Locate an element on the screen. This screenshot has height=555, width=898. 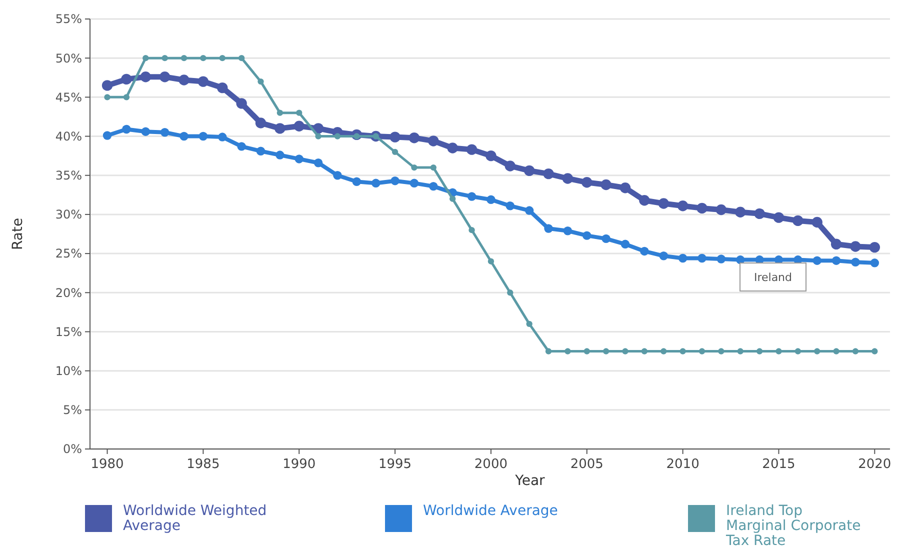
y-tick-label: 15% is located at coordinates (68, 331).